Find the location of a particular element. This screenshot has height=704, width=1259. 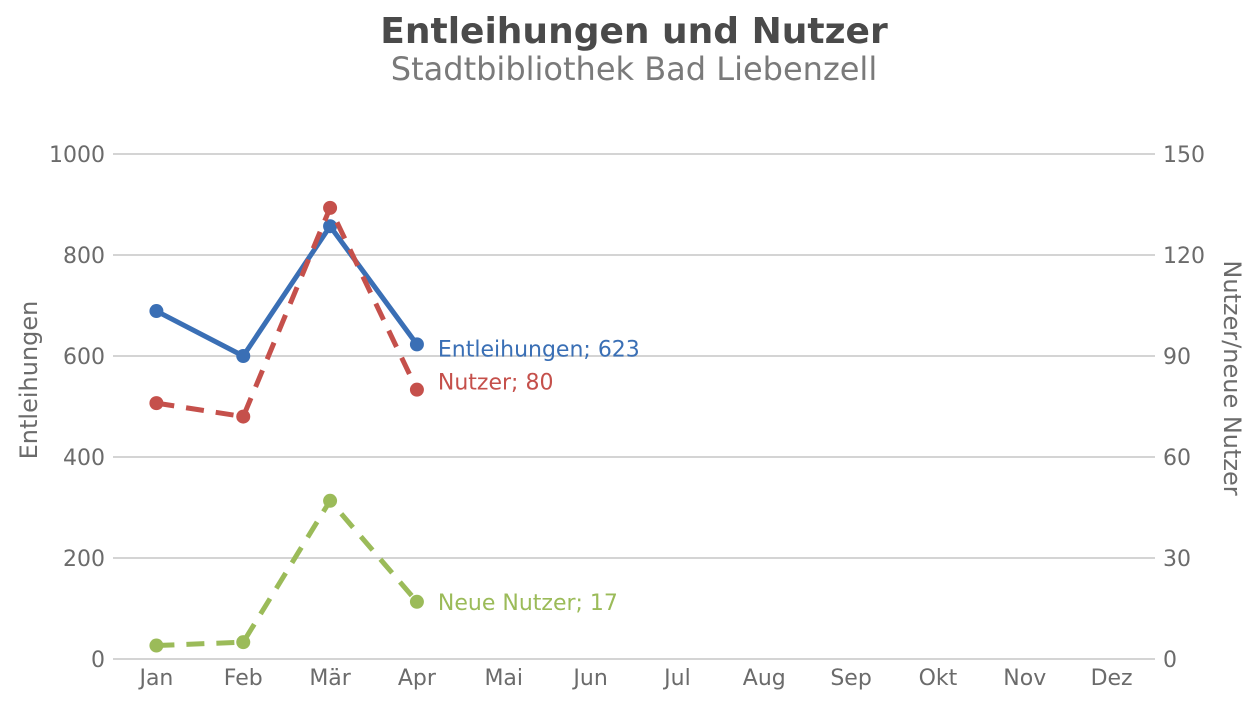

y-right-ticks: 0 30 60 90 120 150 is located at coordinates (1184, 408).